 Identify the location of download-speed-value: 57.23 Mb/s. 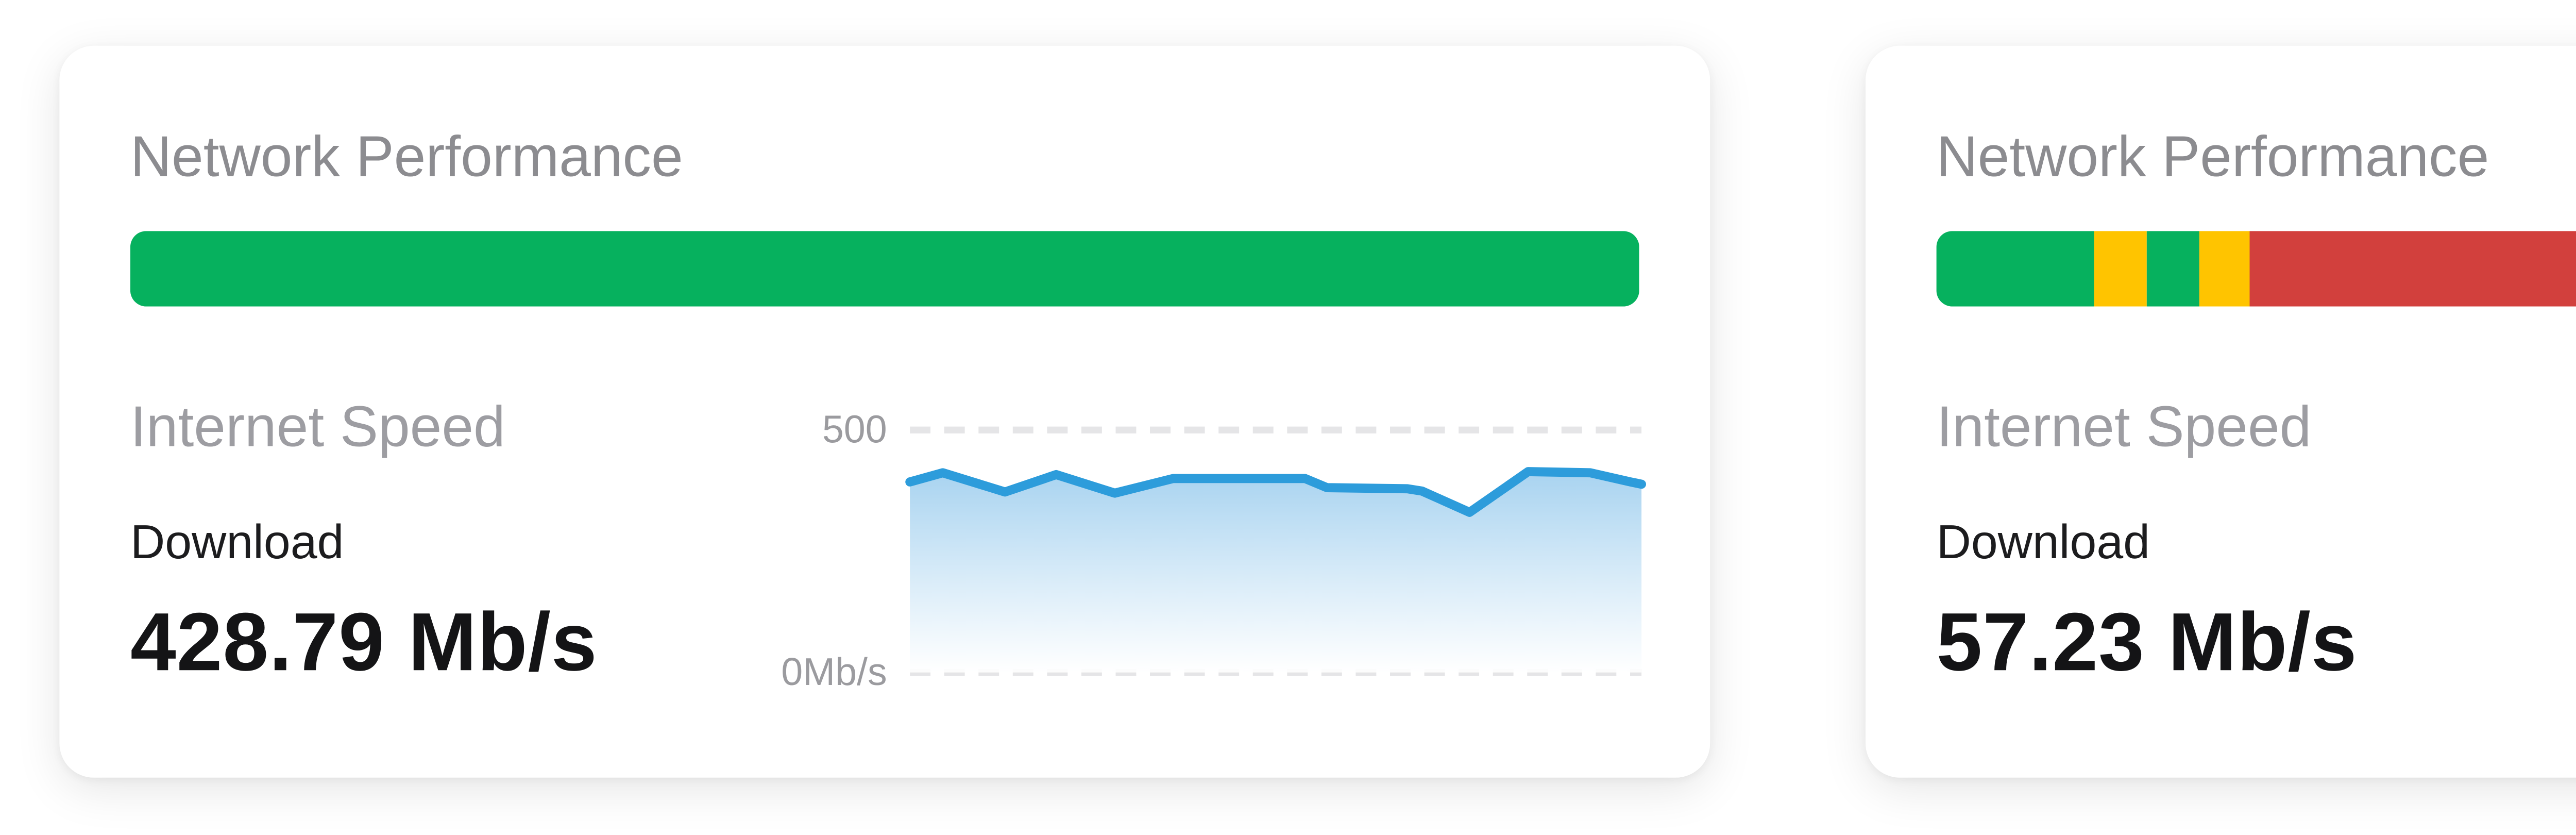
(2147, 641).